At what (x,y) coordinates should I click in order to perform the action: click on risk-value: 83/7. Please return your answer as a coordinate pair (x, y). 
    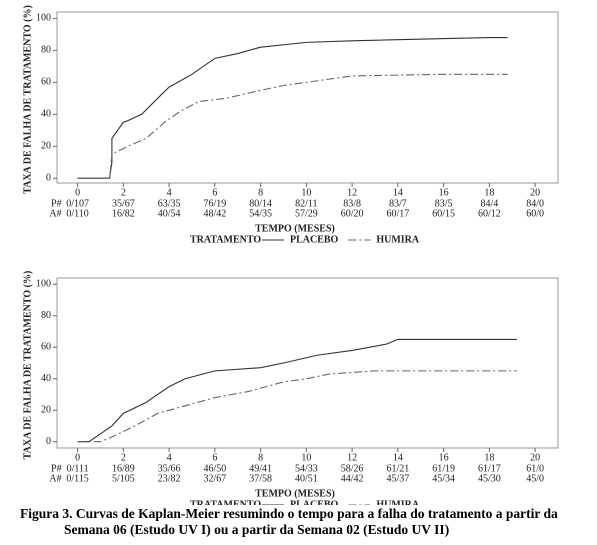
    Looking at the image, I should click on (398, 203).